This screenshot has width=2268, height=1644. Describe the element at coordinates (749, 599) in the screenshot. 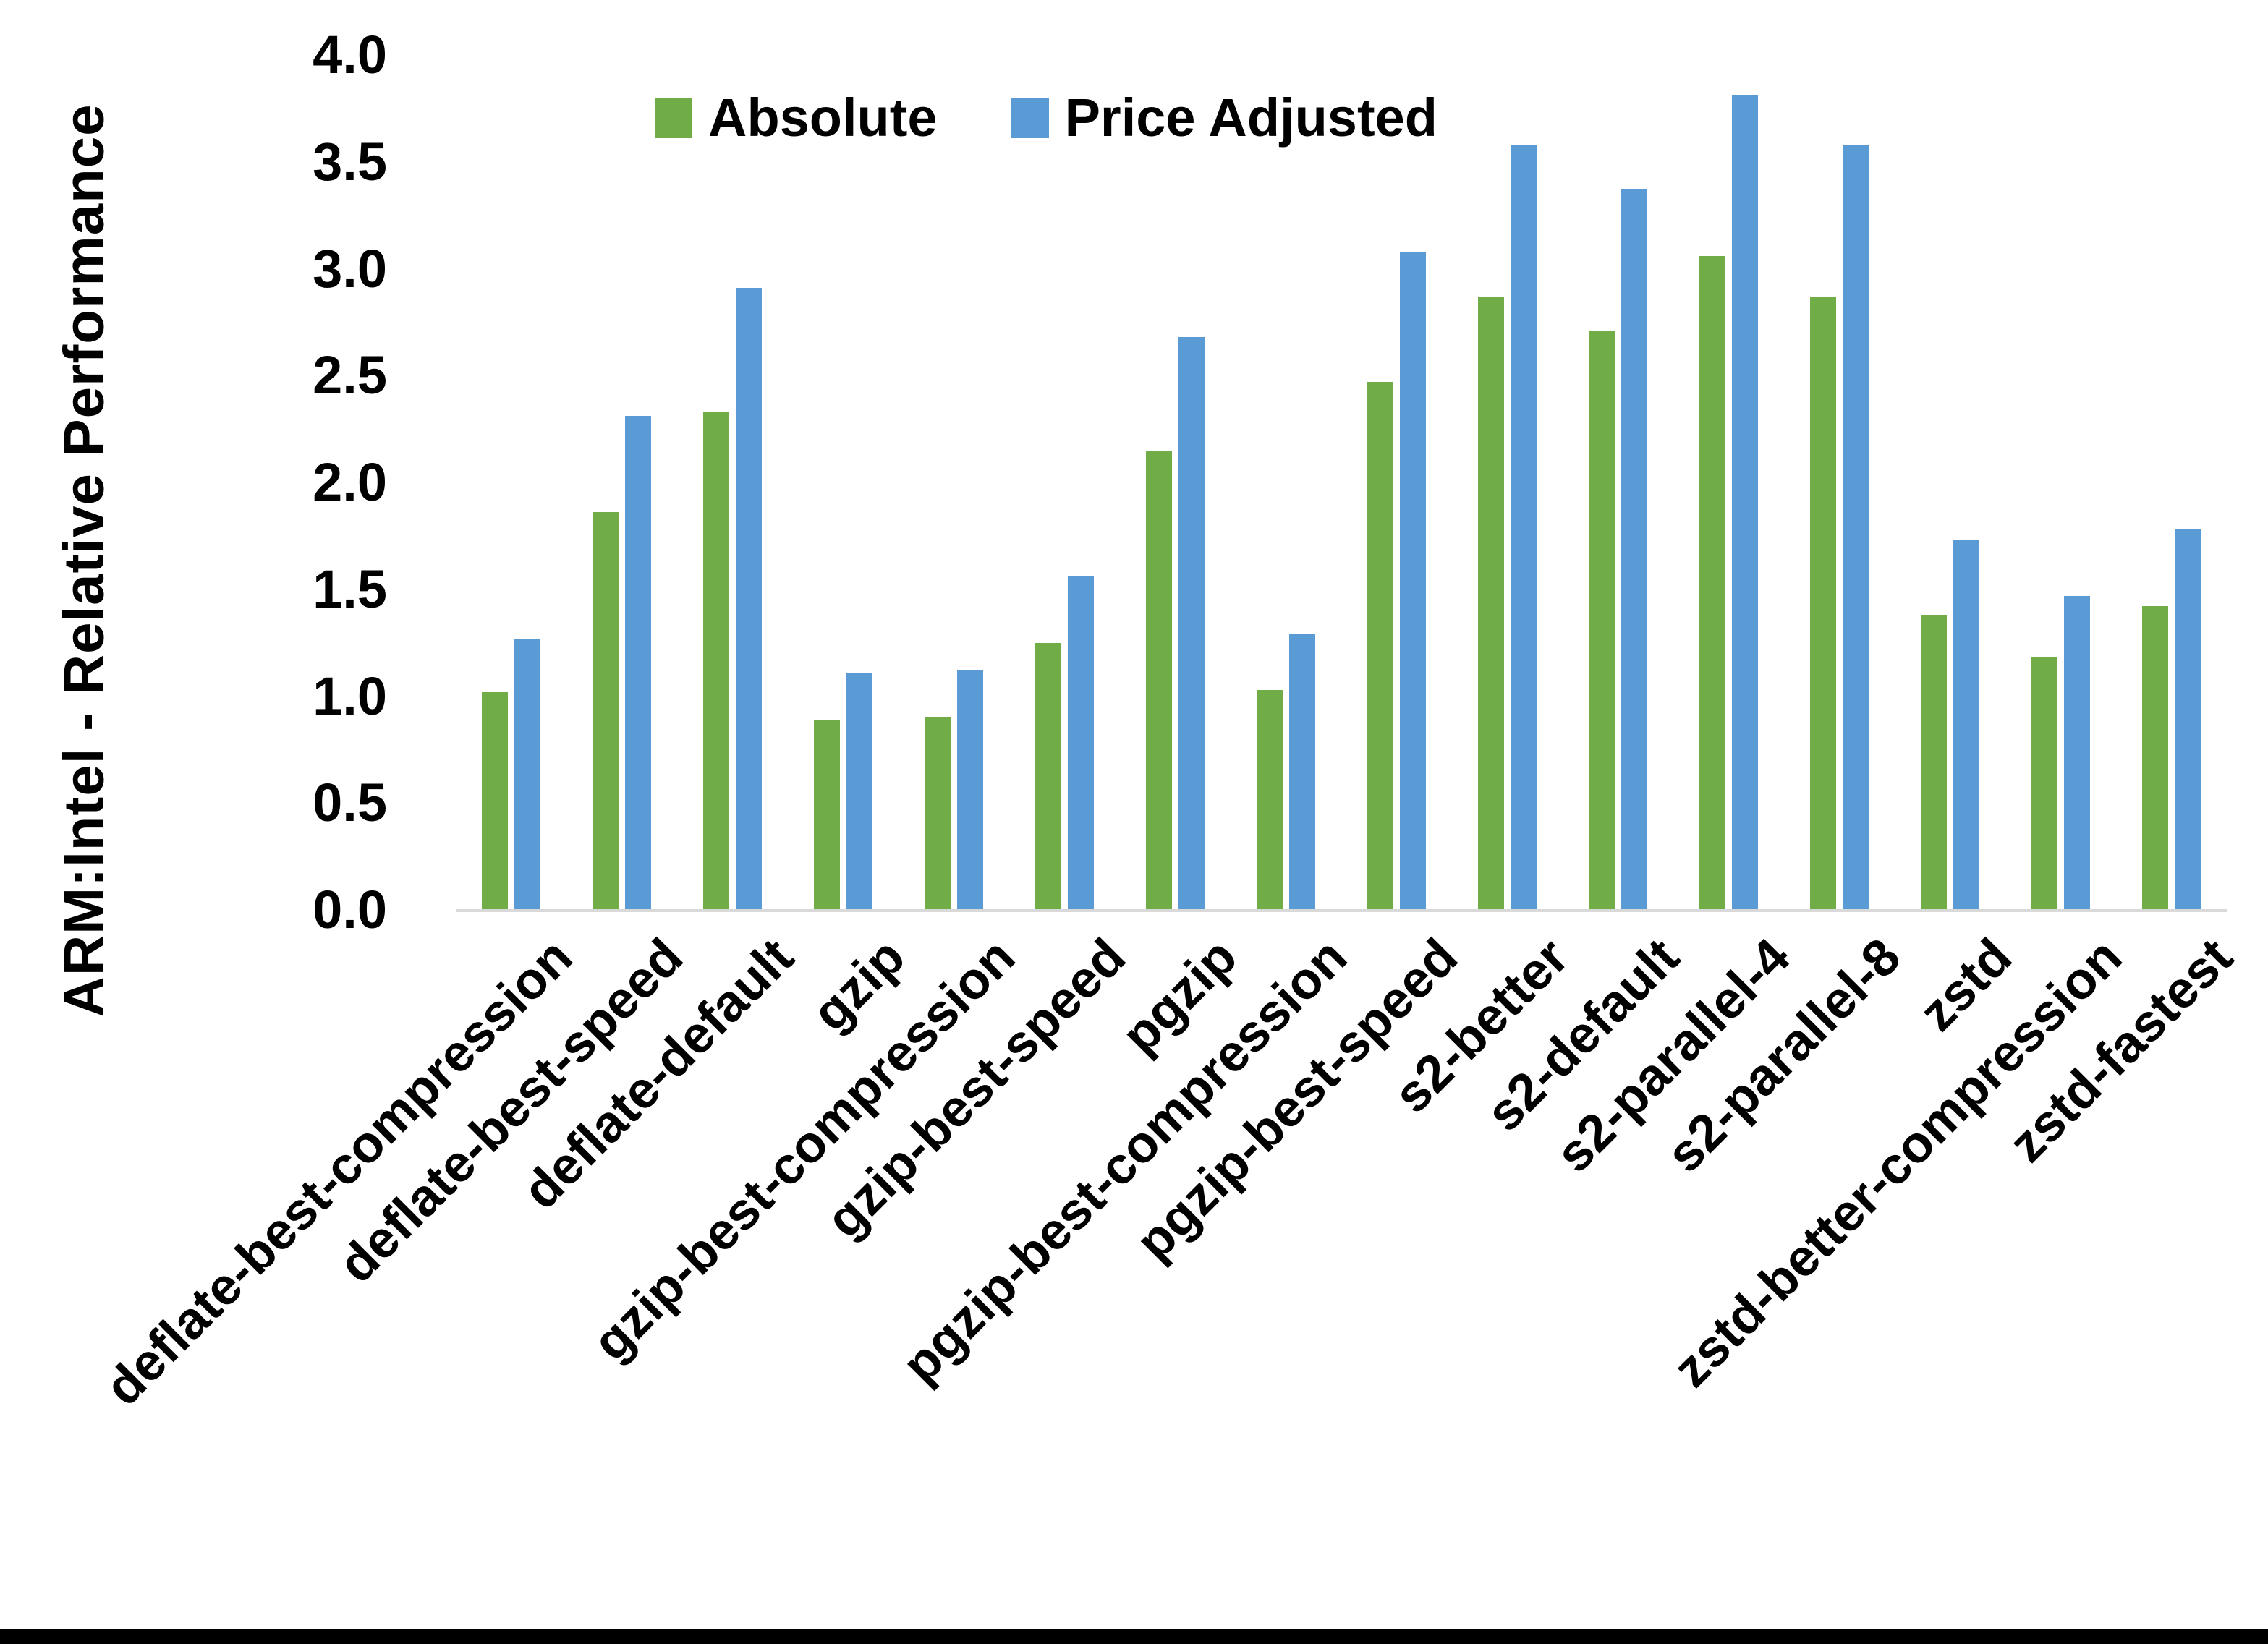

I see `bar-price-adjusted-deflate-default` at that location.